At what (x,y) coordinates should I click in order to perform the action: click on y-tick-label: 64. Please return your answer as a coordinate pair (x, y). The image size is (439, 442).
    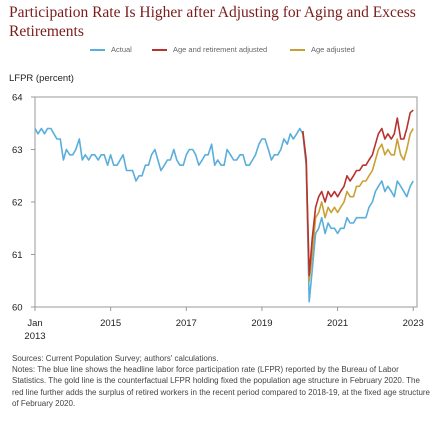
    Looking at the image, I should click on (17, 98).